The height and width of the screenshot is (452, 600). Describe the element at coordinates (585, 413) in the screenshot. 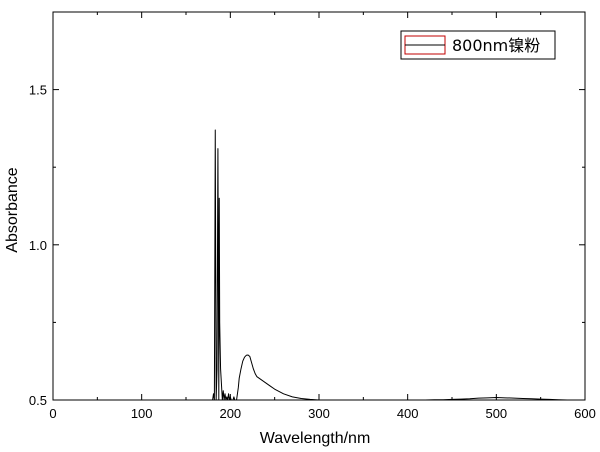

I see `x-tick-label: 600` at that location.